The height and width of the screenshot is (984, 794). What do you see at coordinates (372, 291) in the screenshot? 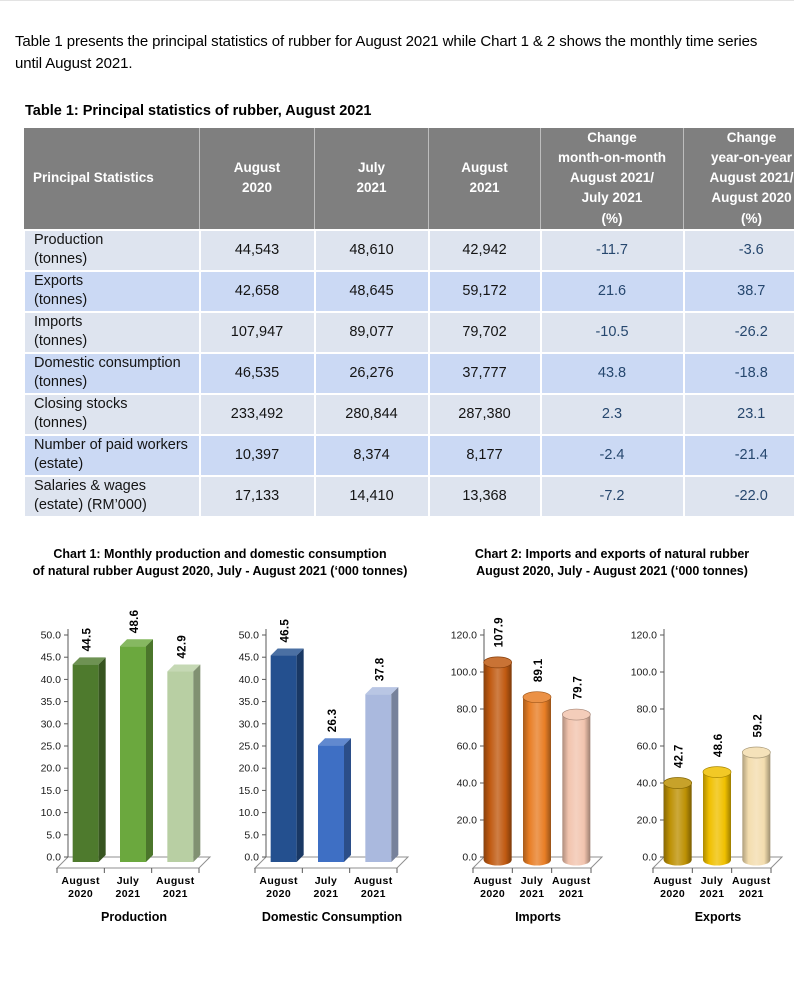
I see `value-cell: 48,645` at bounding box center [372, 291].